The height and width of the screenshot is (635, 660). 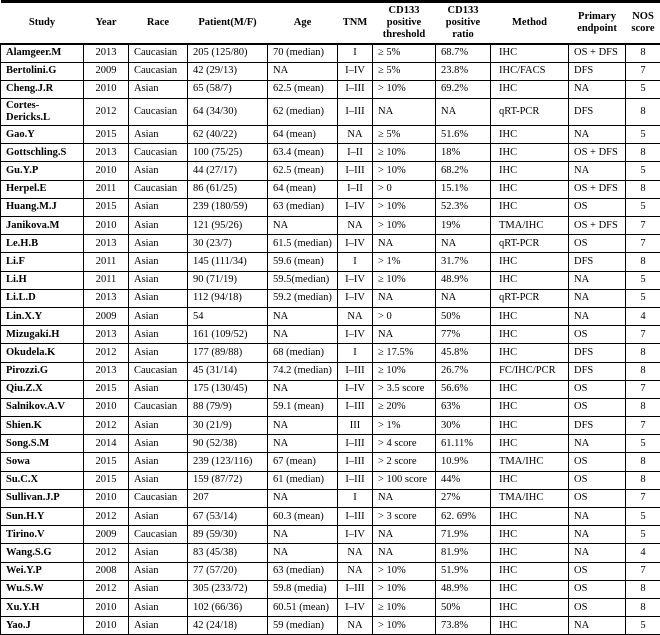 What do you see at coordinates (463, 71) in the screenshot?
I see `cell-cd133-positive-ratio: 23.8%` at bounding box center [463, 71].